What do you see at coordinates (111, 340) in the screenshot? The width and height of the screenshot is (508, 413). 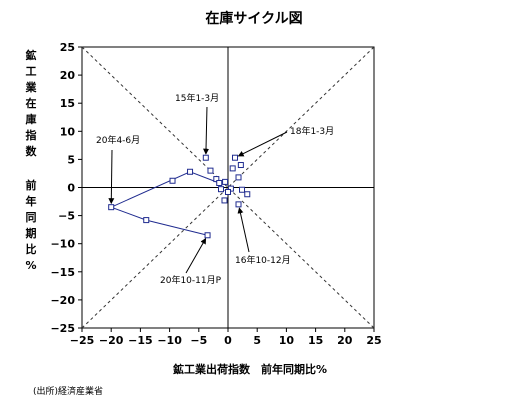 I see `x-tick-label: −20` at bounding box center [111, 340].